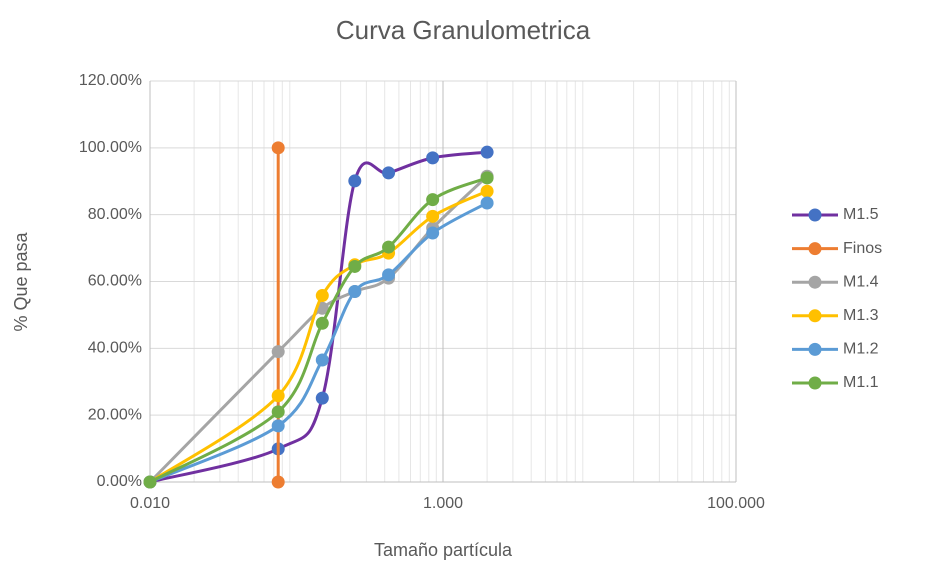  Describe the element at coordinates (110, 80) in the screenshot. I see `y-tick-label: 120.00%` at that location.